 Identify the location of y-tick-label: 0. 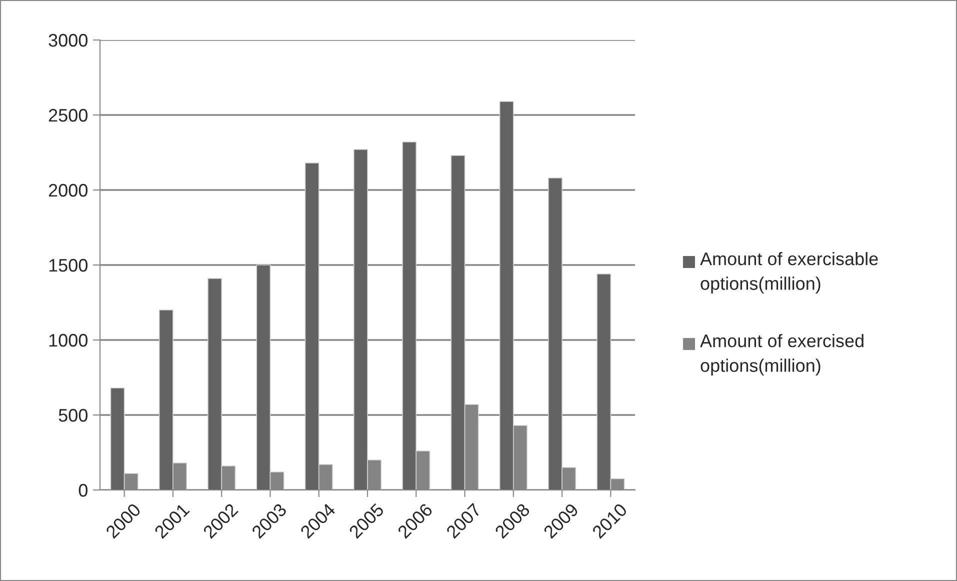
(83, 490).